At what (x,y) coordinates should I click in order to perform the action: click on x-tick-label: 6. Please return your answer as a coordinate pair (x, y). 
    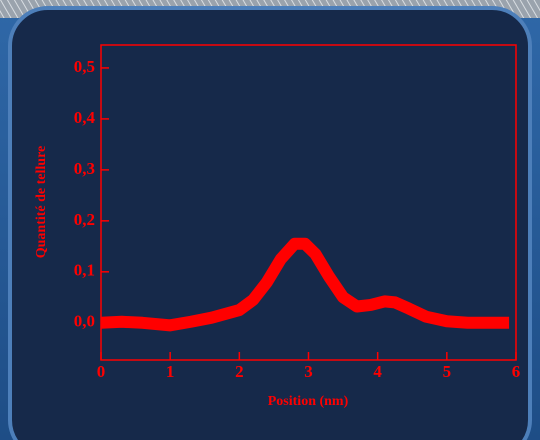
    Looking at the image, I should click on (516, 371).